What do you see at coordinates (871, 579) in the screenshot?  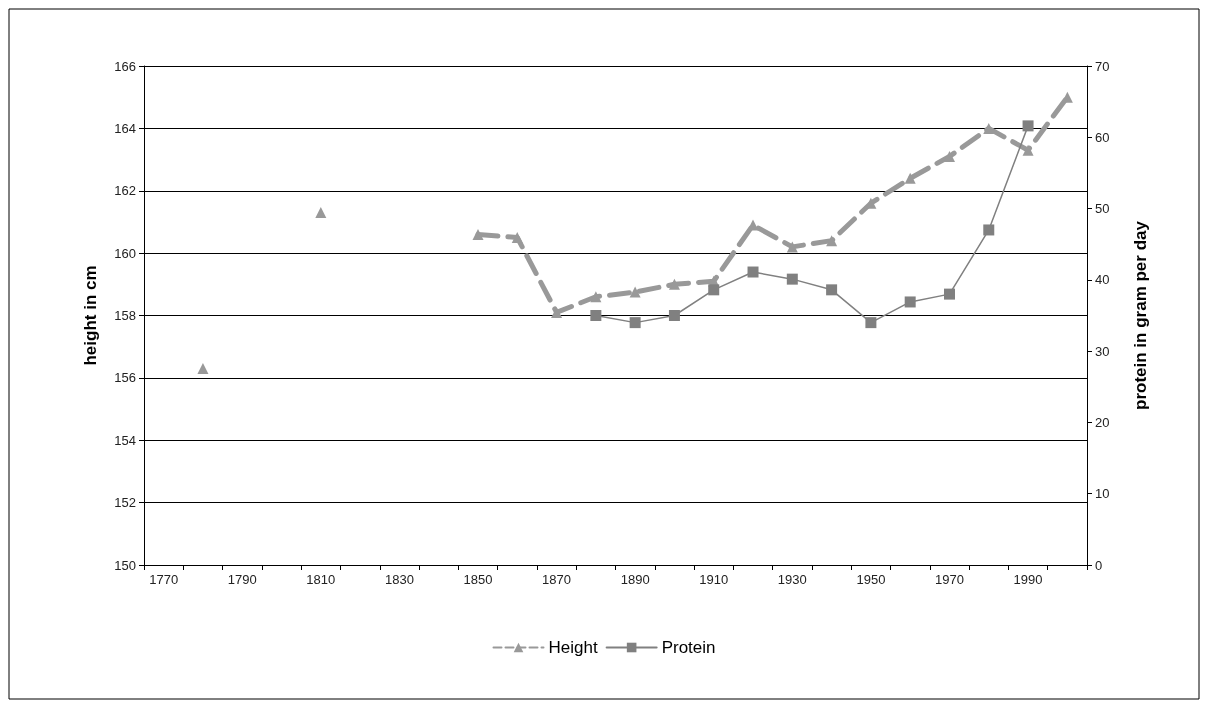 I see `x-tick-label: 1950` at bounding box center [871, 579].